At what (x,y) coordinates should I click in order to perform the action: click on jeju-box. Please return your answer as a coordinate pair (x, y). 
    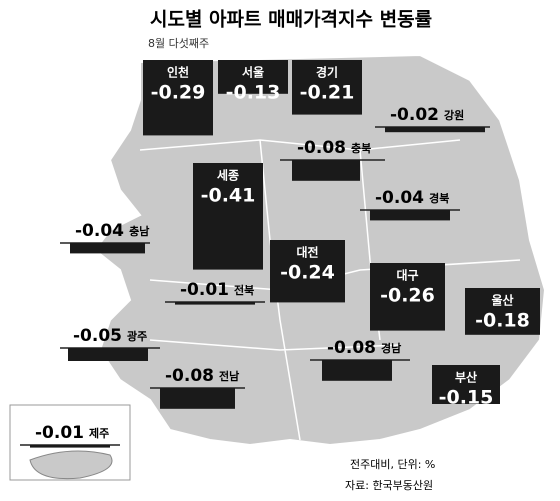
    Looking at the image, I should click on (70, 442).